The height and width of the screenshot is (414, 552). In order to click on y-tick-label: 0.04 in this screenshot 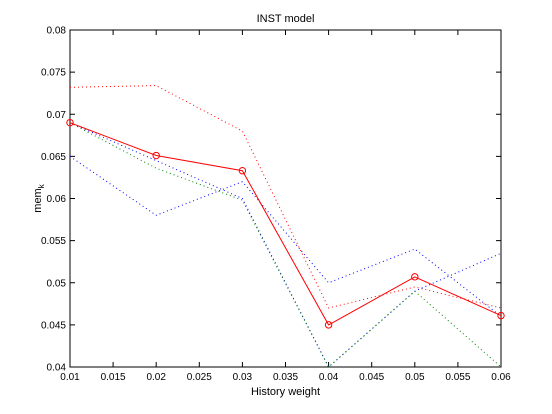, I will do `click(57, 368)`.